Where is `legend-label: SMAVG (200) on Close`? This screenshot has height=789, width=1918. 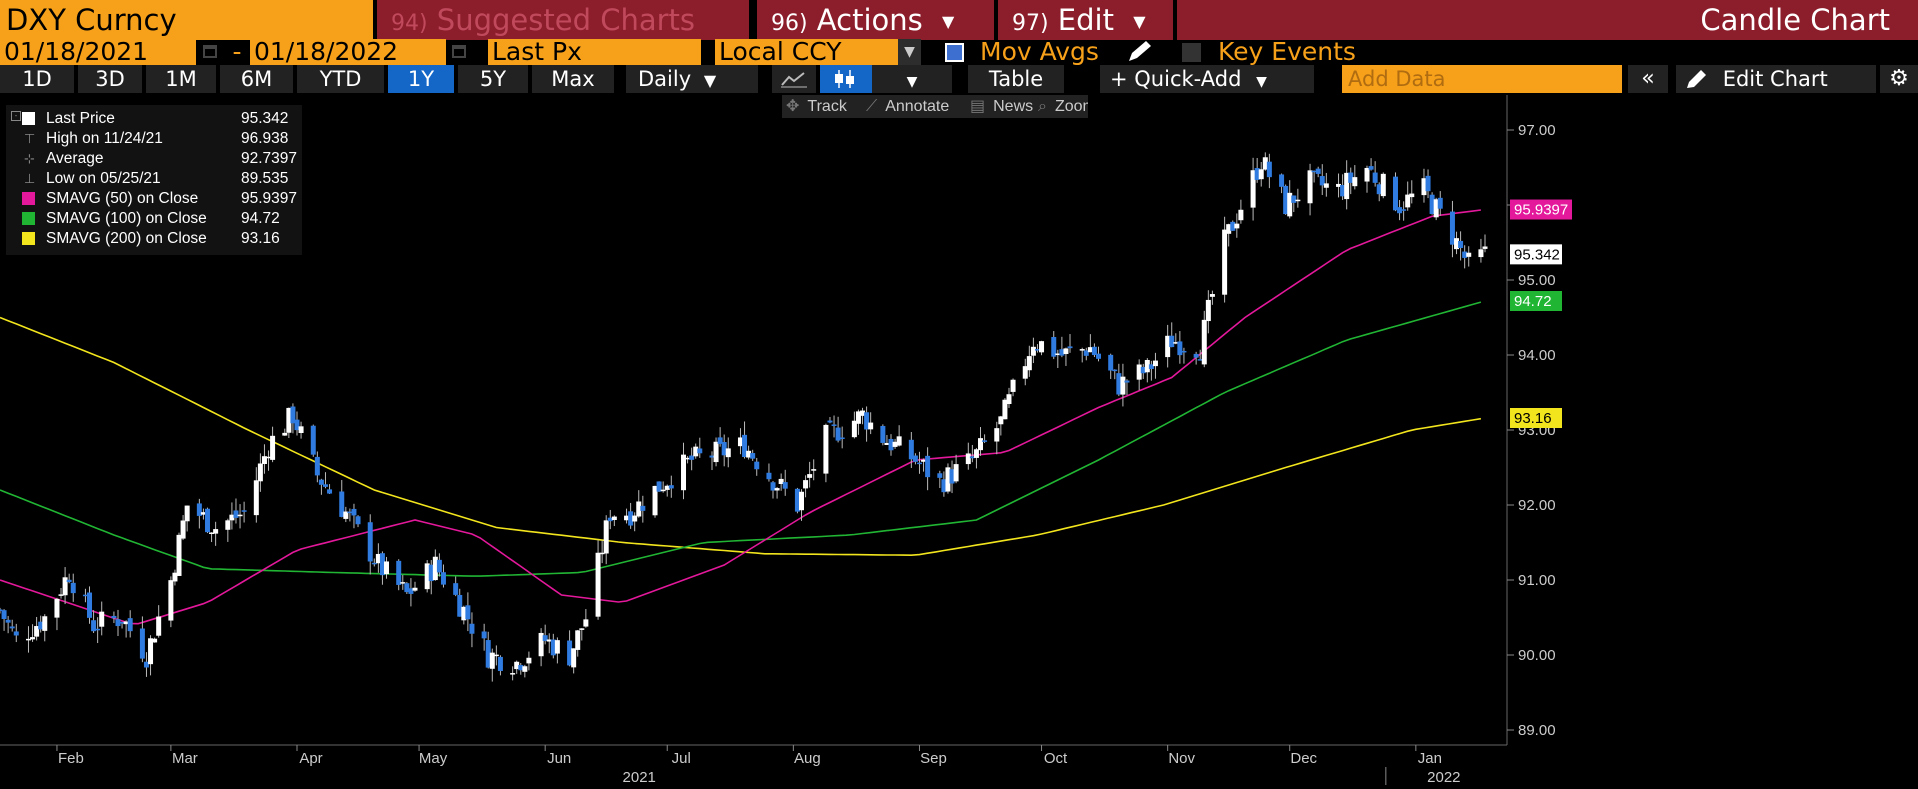 legend-label: SMAVG (200) on Close is located at coordinates (126, 238).